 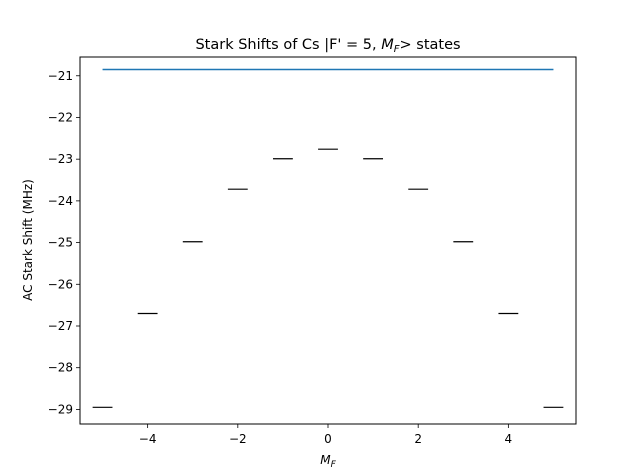 I want to click on y-tick-label-4: −25, so click(x=60, y=243).